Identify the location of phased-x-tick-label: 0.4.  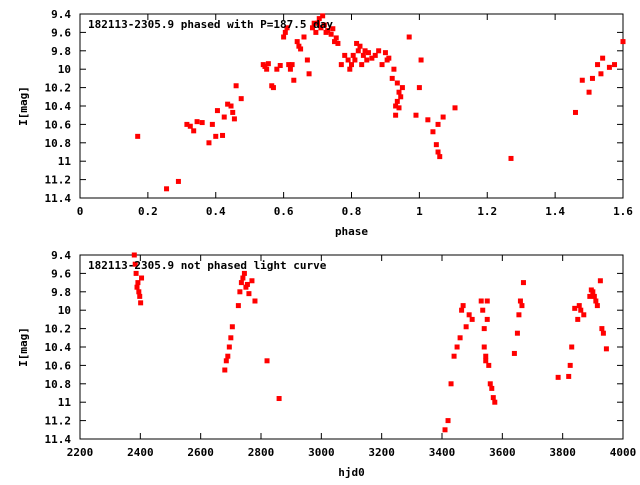
(216, 211).